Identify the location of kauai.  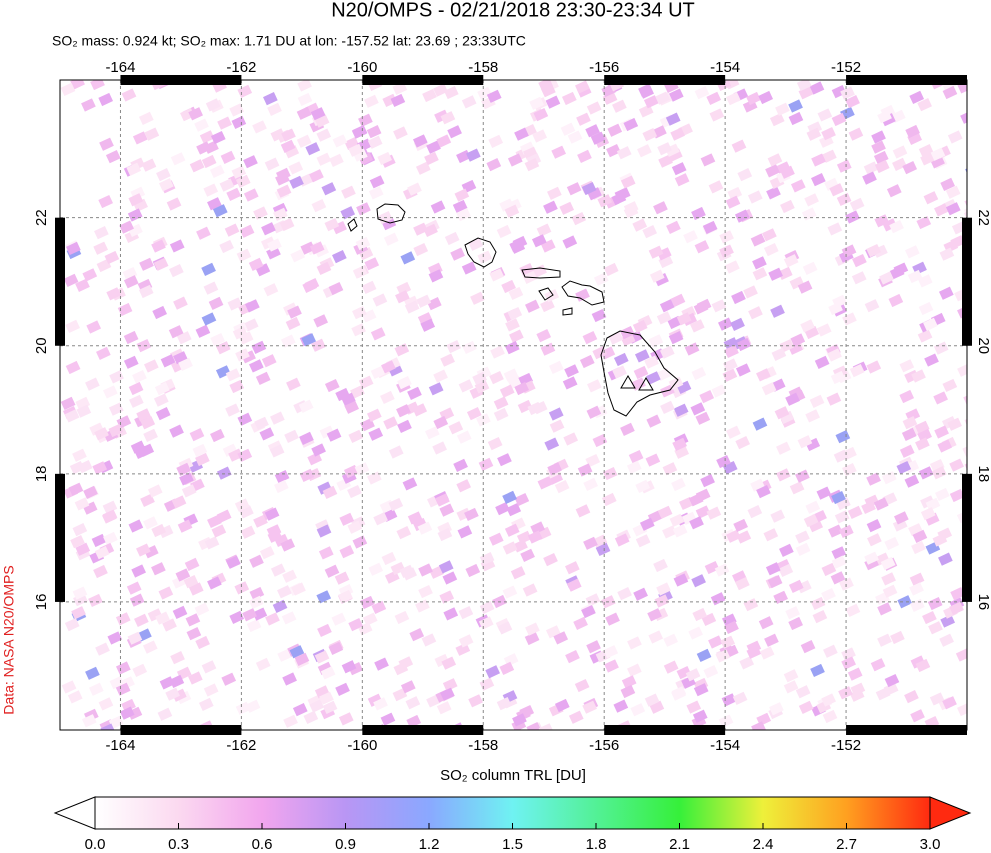
(391, 213).